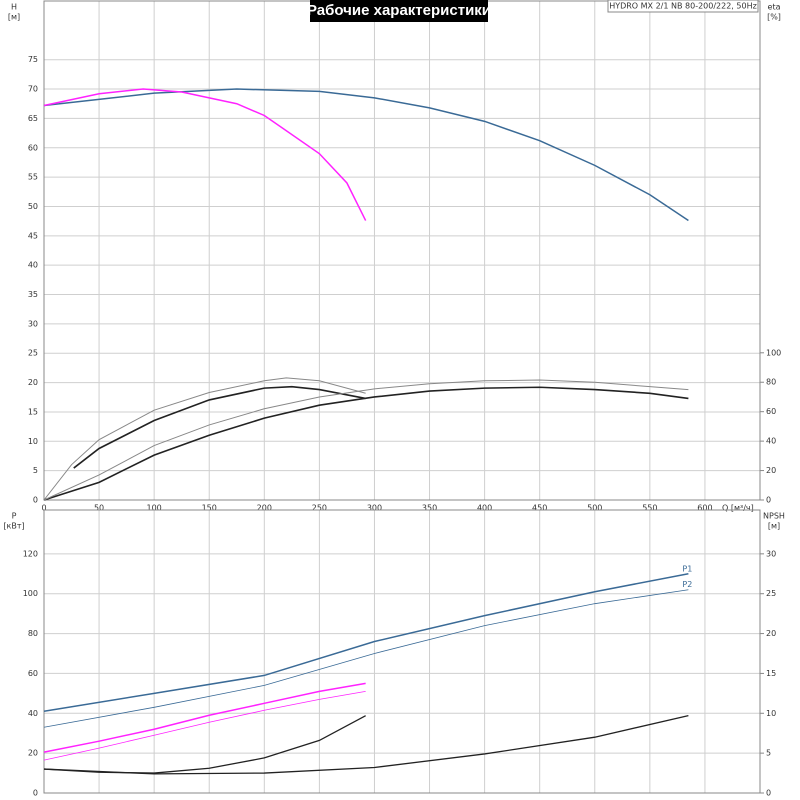 The image size is (800, 800). I want to click on annotation-box, so click(683, 6).